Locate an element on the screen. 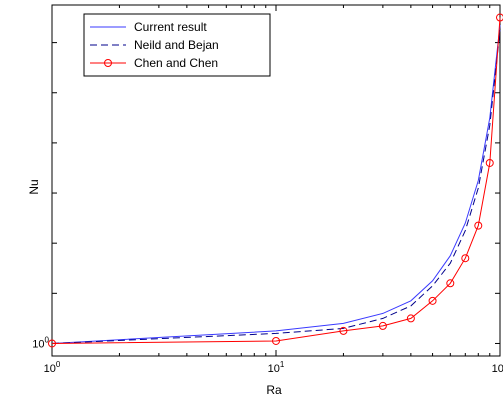 The image size is (503, 402). legend-label-1: Current result is located at coordinates (170, 27).